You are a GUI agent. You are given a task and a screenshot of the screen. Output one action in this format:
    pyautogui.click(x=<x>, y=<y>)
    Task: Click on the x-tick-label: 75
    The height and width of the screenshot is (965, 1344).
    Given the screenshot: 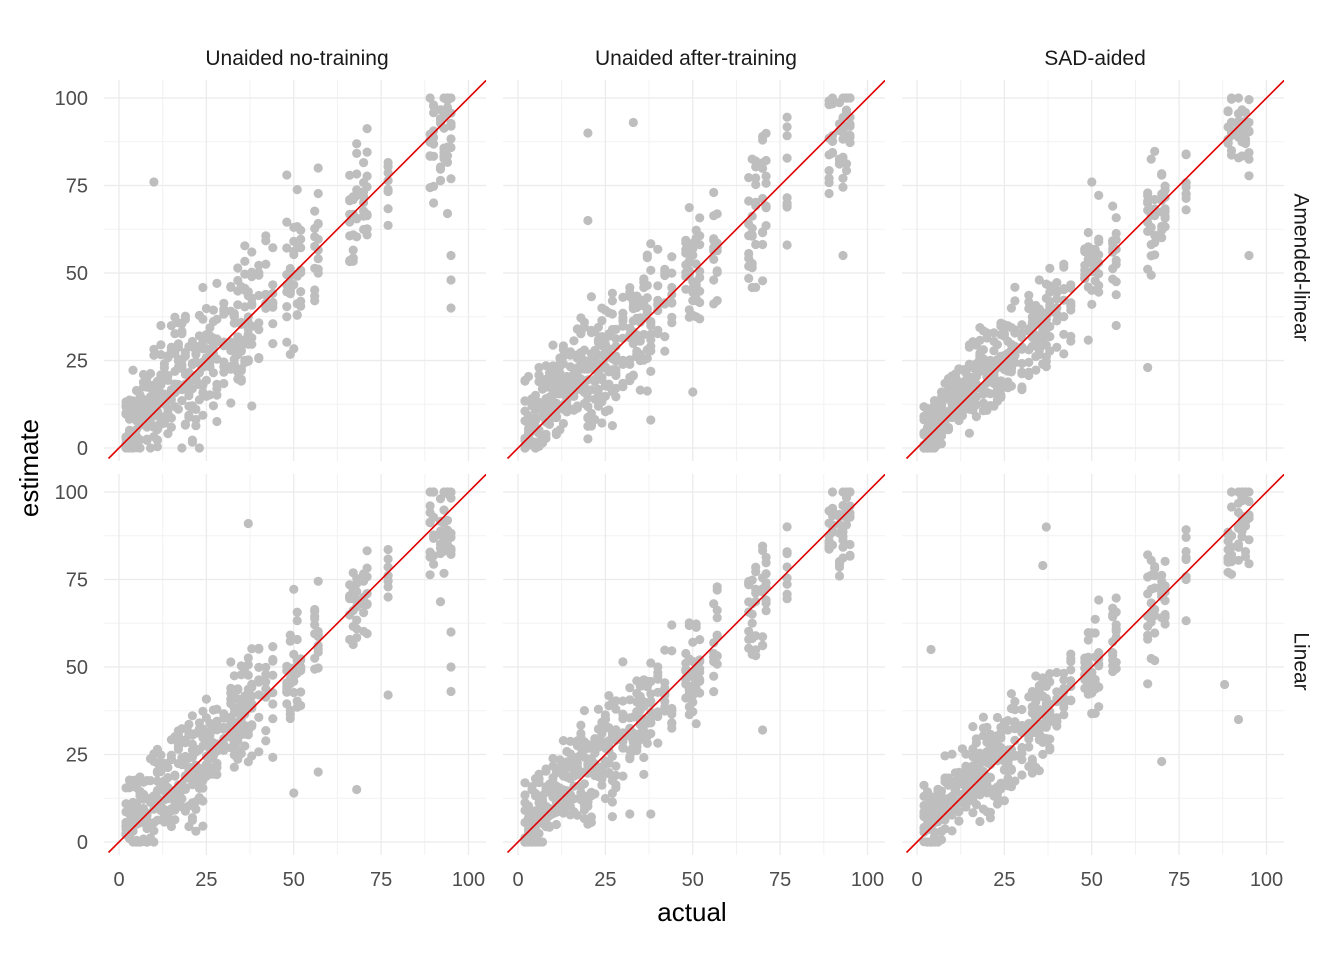 What is the action you would take?
    pyautogui.click(x=780, y=880)
    